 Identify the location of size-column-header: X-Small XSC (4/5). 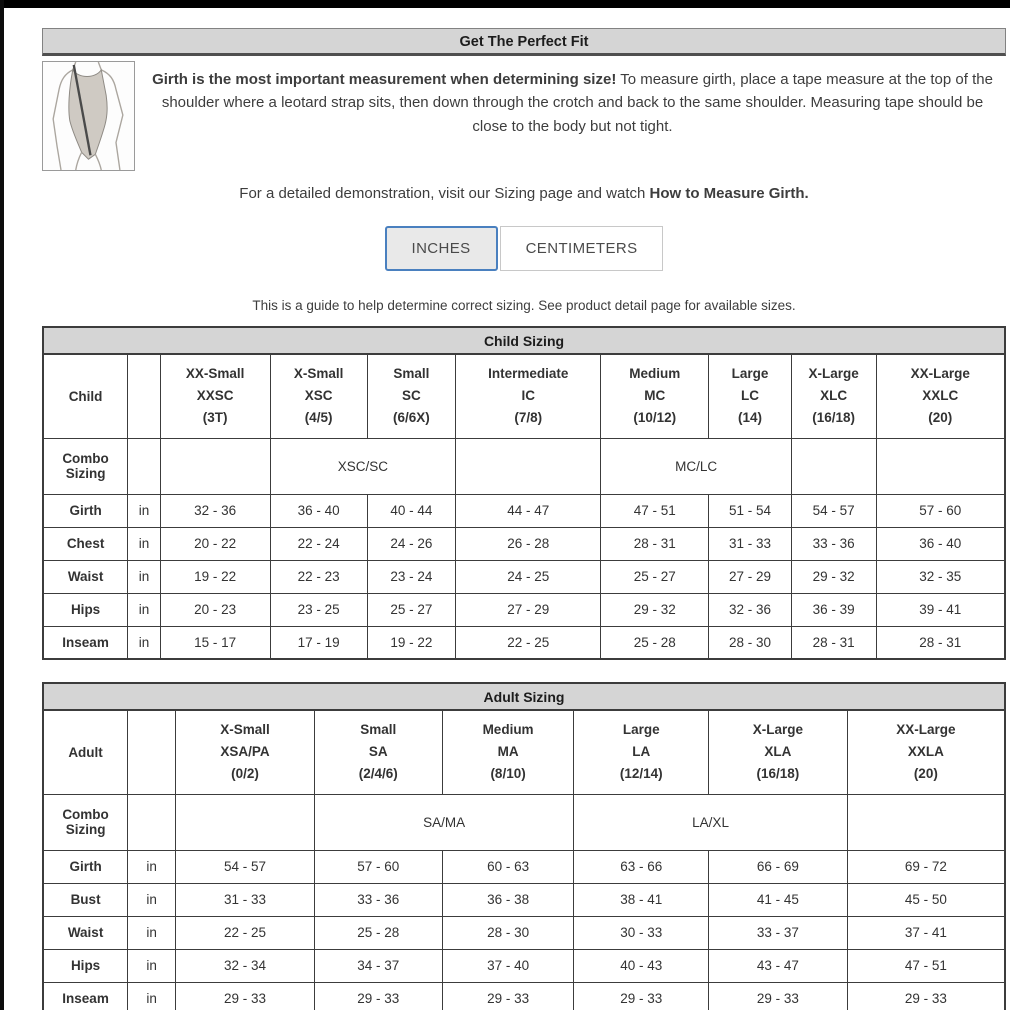
(318, 396).